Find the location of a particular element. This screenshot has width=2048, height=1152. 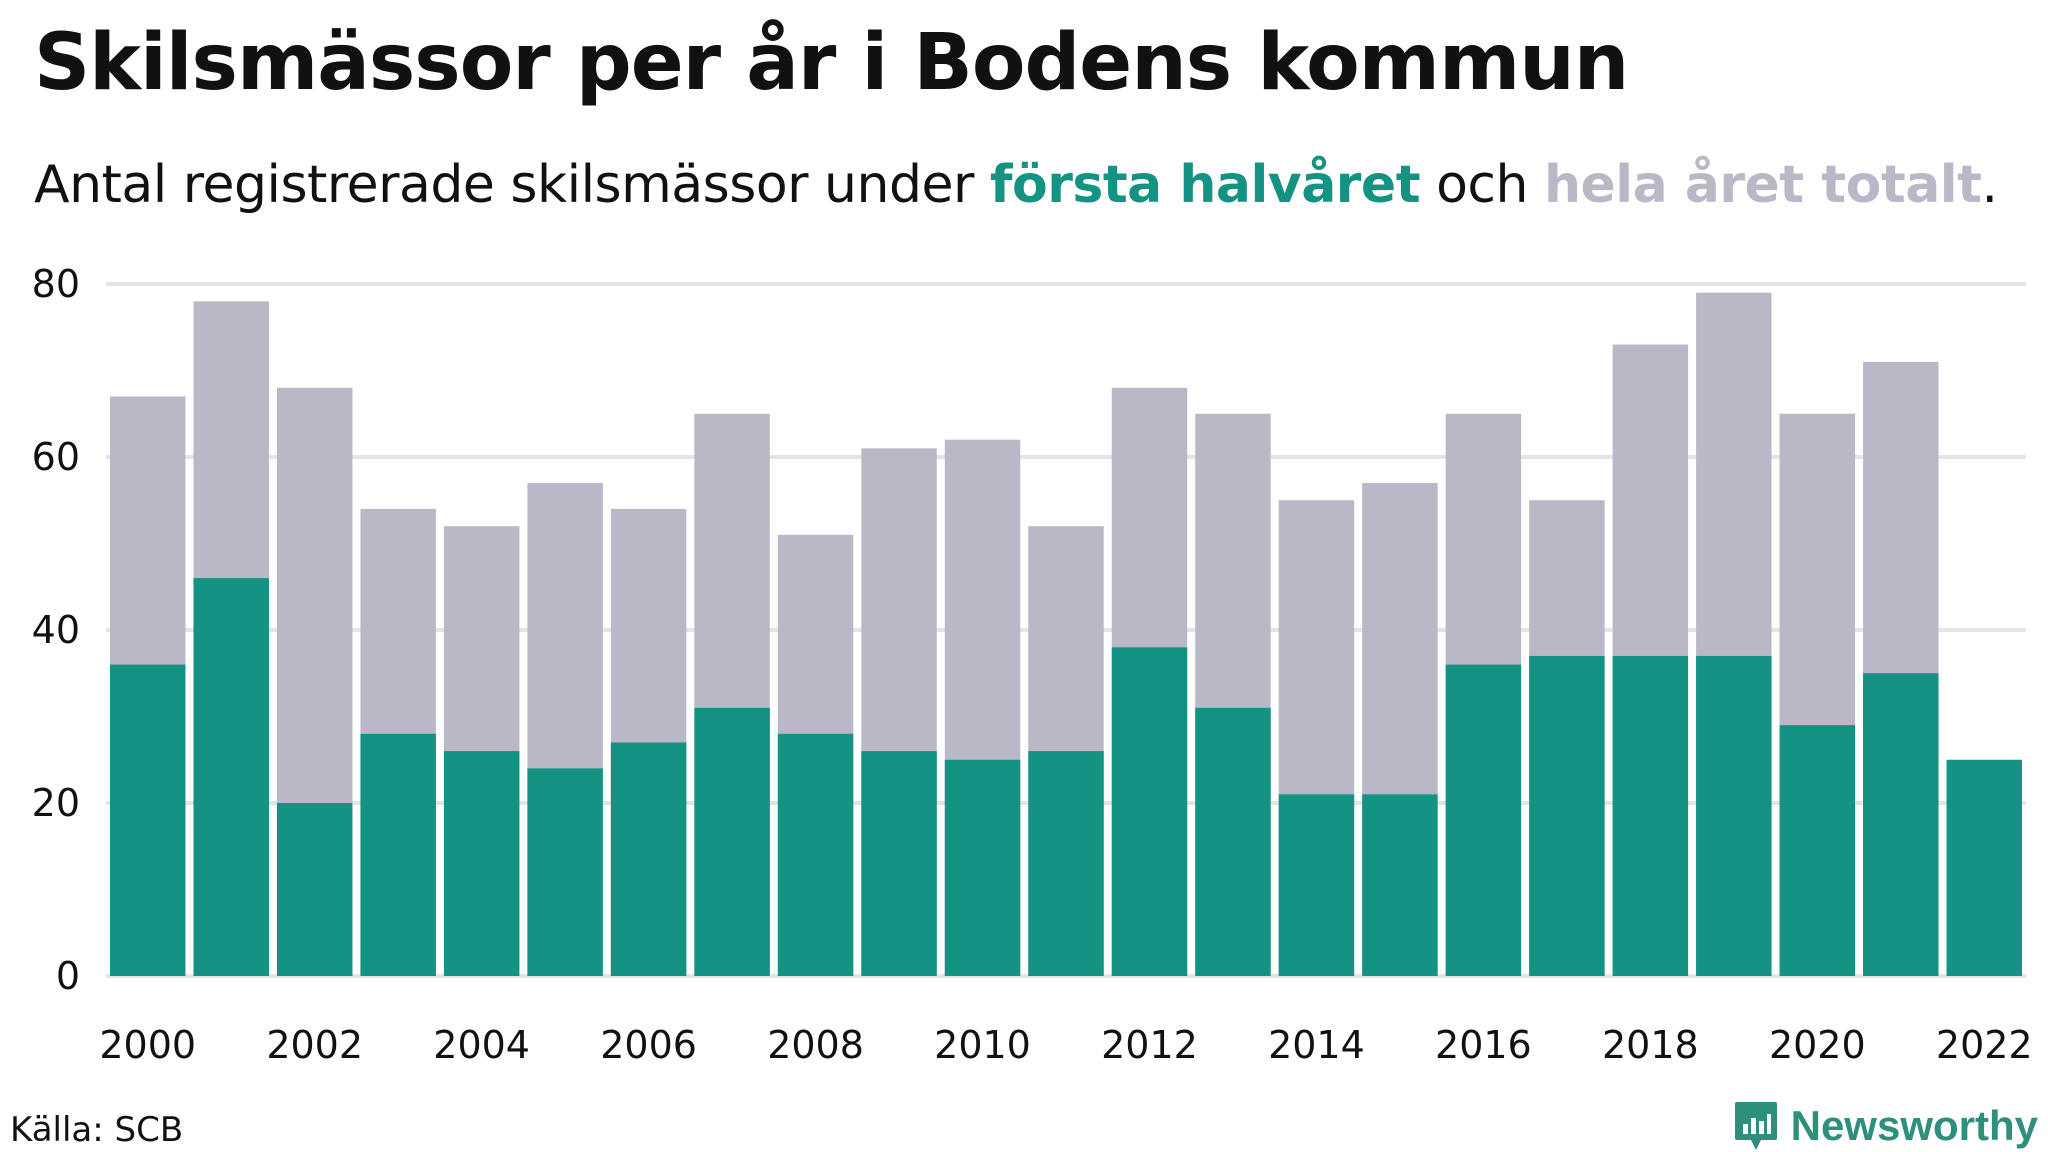

bar-first-half-2016 is located at coordinates (1483, 820).